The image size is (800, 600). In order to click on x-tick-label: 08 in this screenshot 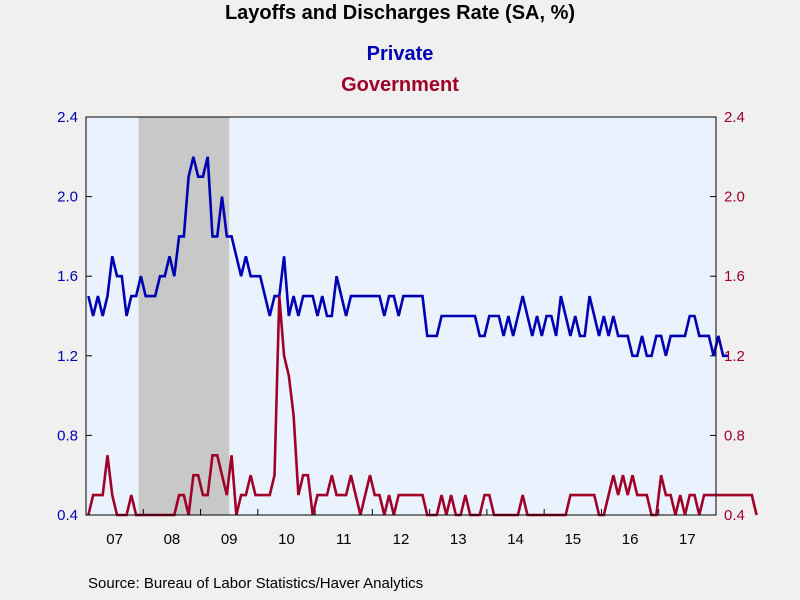, I will do `click(172, 539)`.